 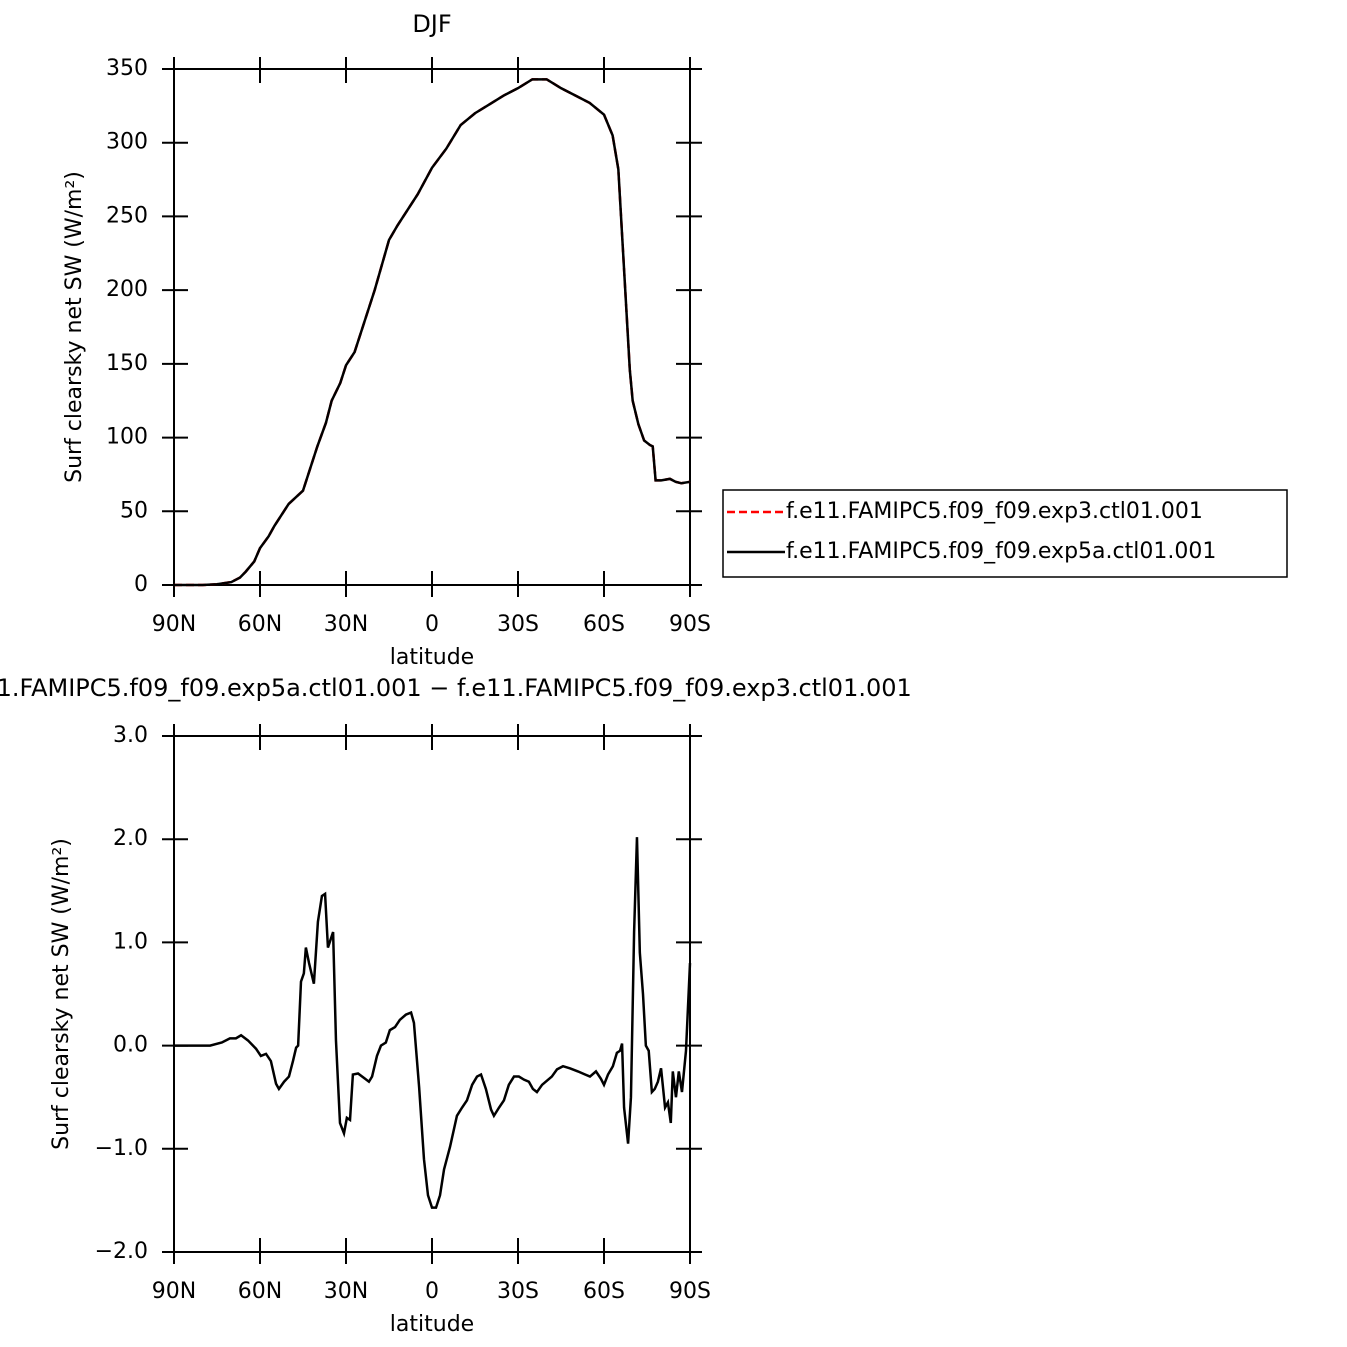 I want to click on y-tick-label: 1.0, so click(x=130, y=941).